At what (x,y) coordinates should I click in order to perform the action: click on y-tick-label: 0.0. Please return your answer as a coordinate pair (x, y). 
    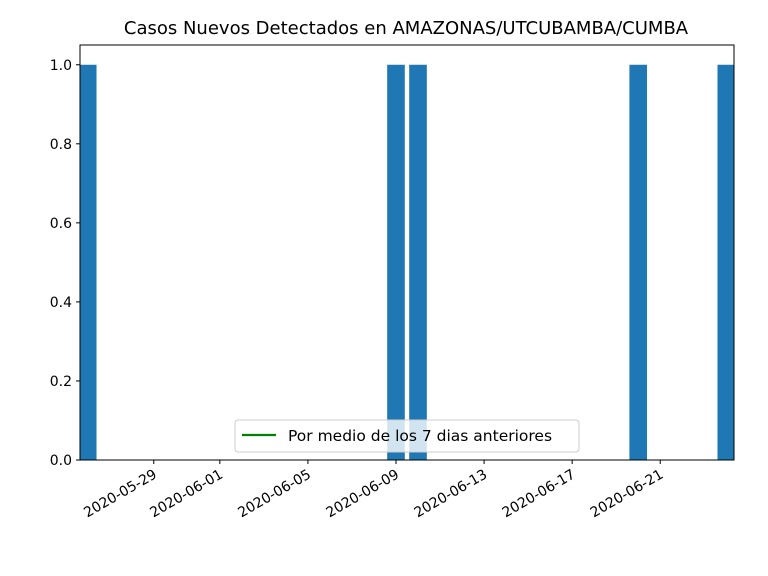
    Looking at the image, I should click on (61, 461).